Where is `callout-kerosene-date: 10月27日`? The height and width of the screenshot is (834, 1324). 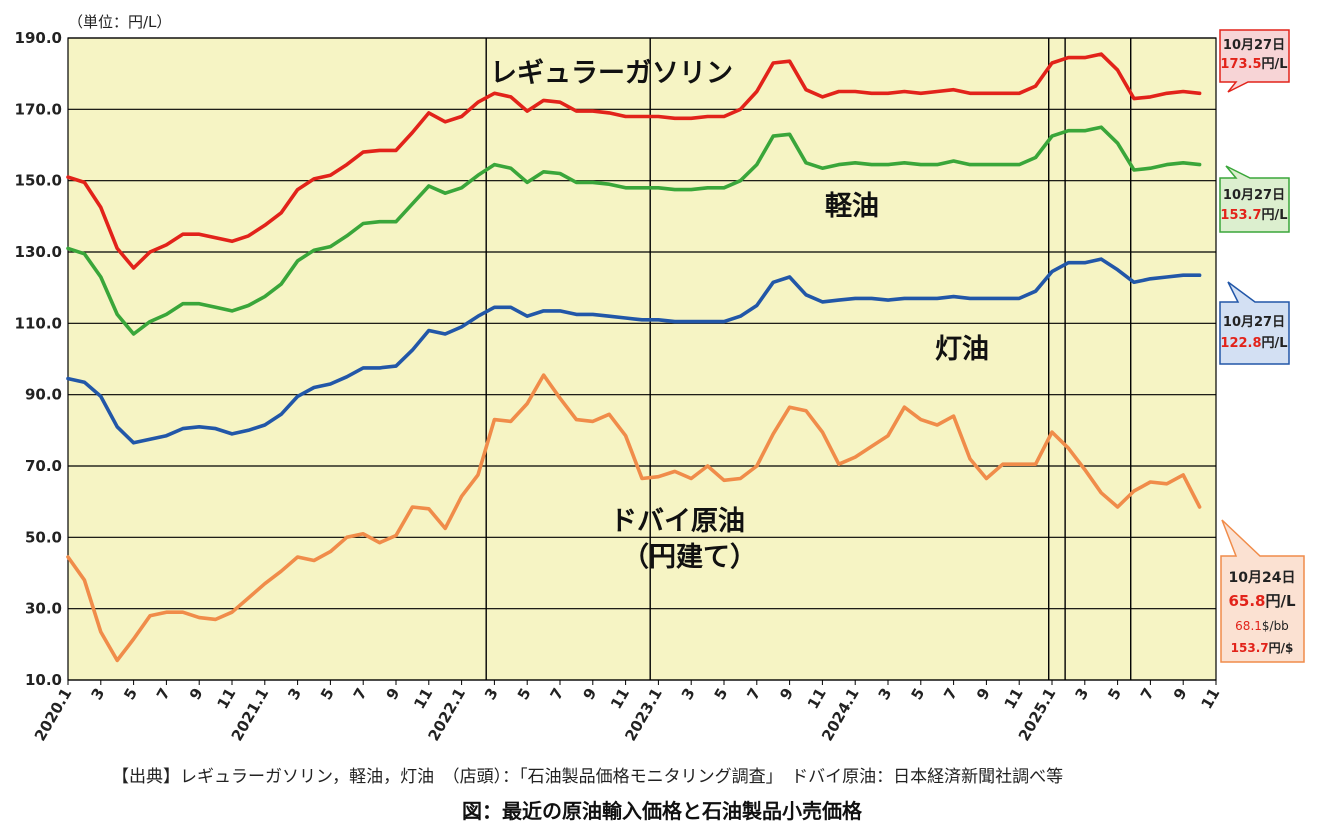
callout-kerosene-date: 10月27日 is located at coordinates (1254, 322).